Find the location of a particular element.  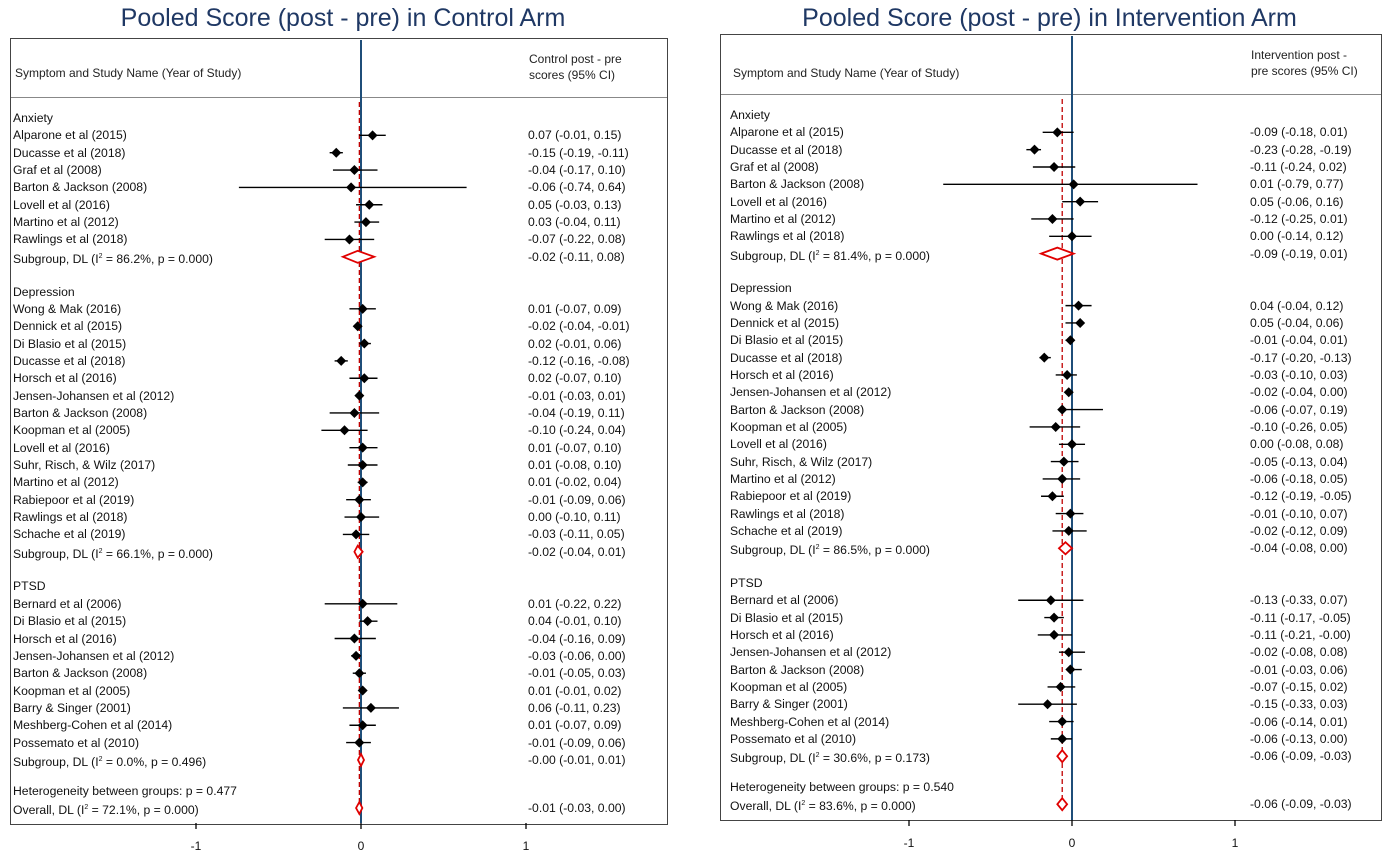

study-label: Meshberg-Cohen et al (2014) is located at coordinates (93, 725).